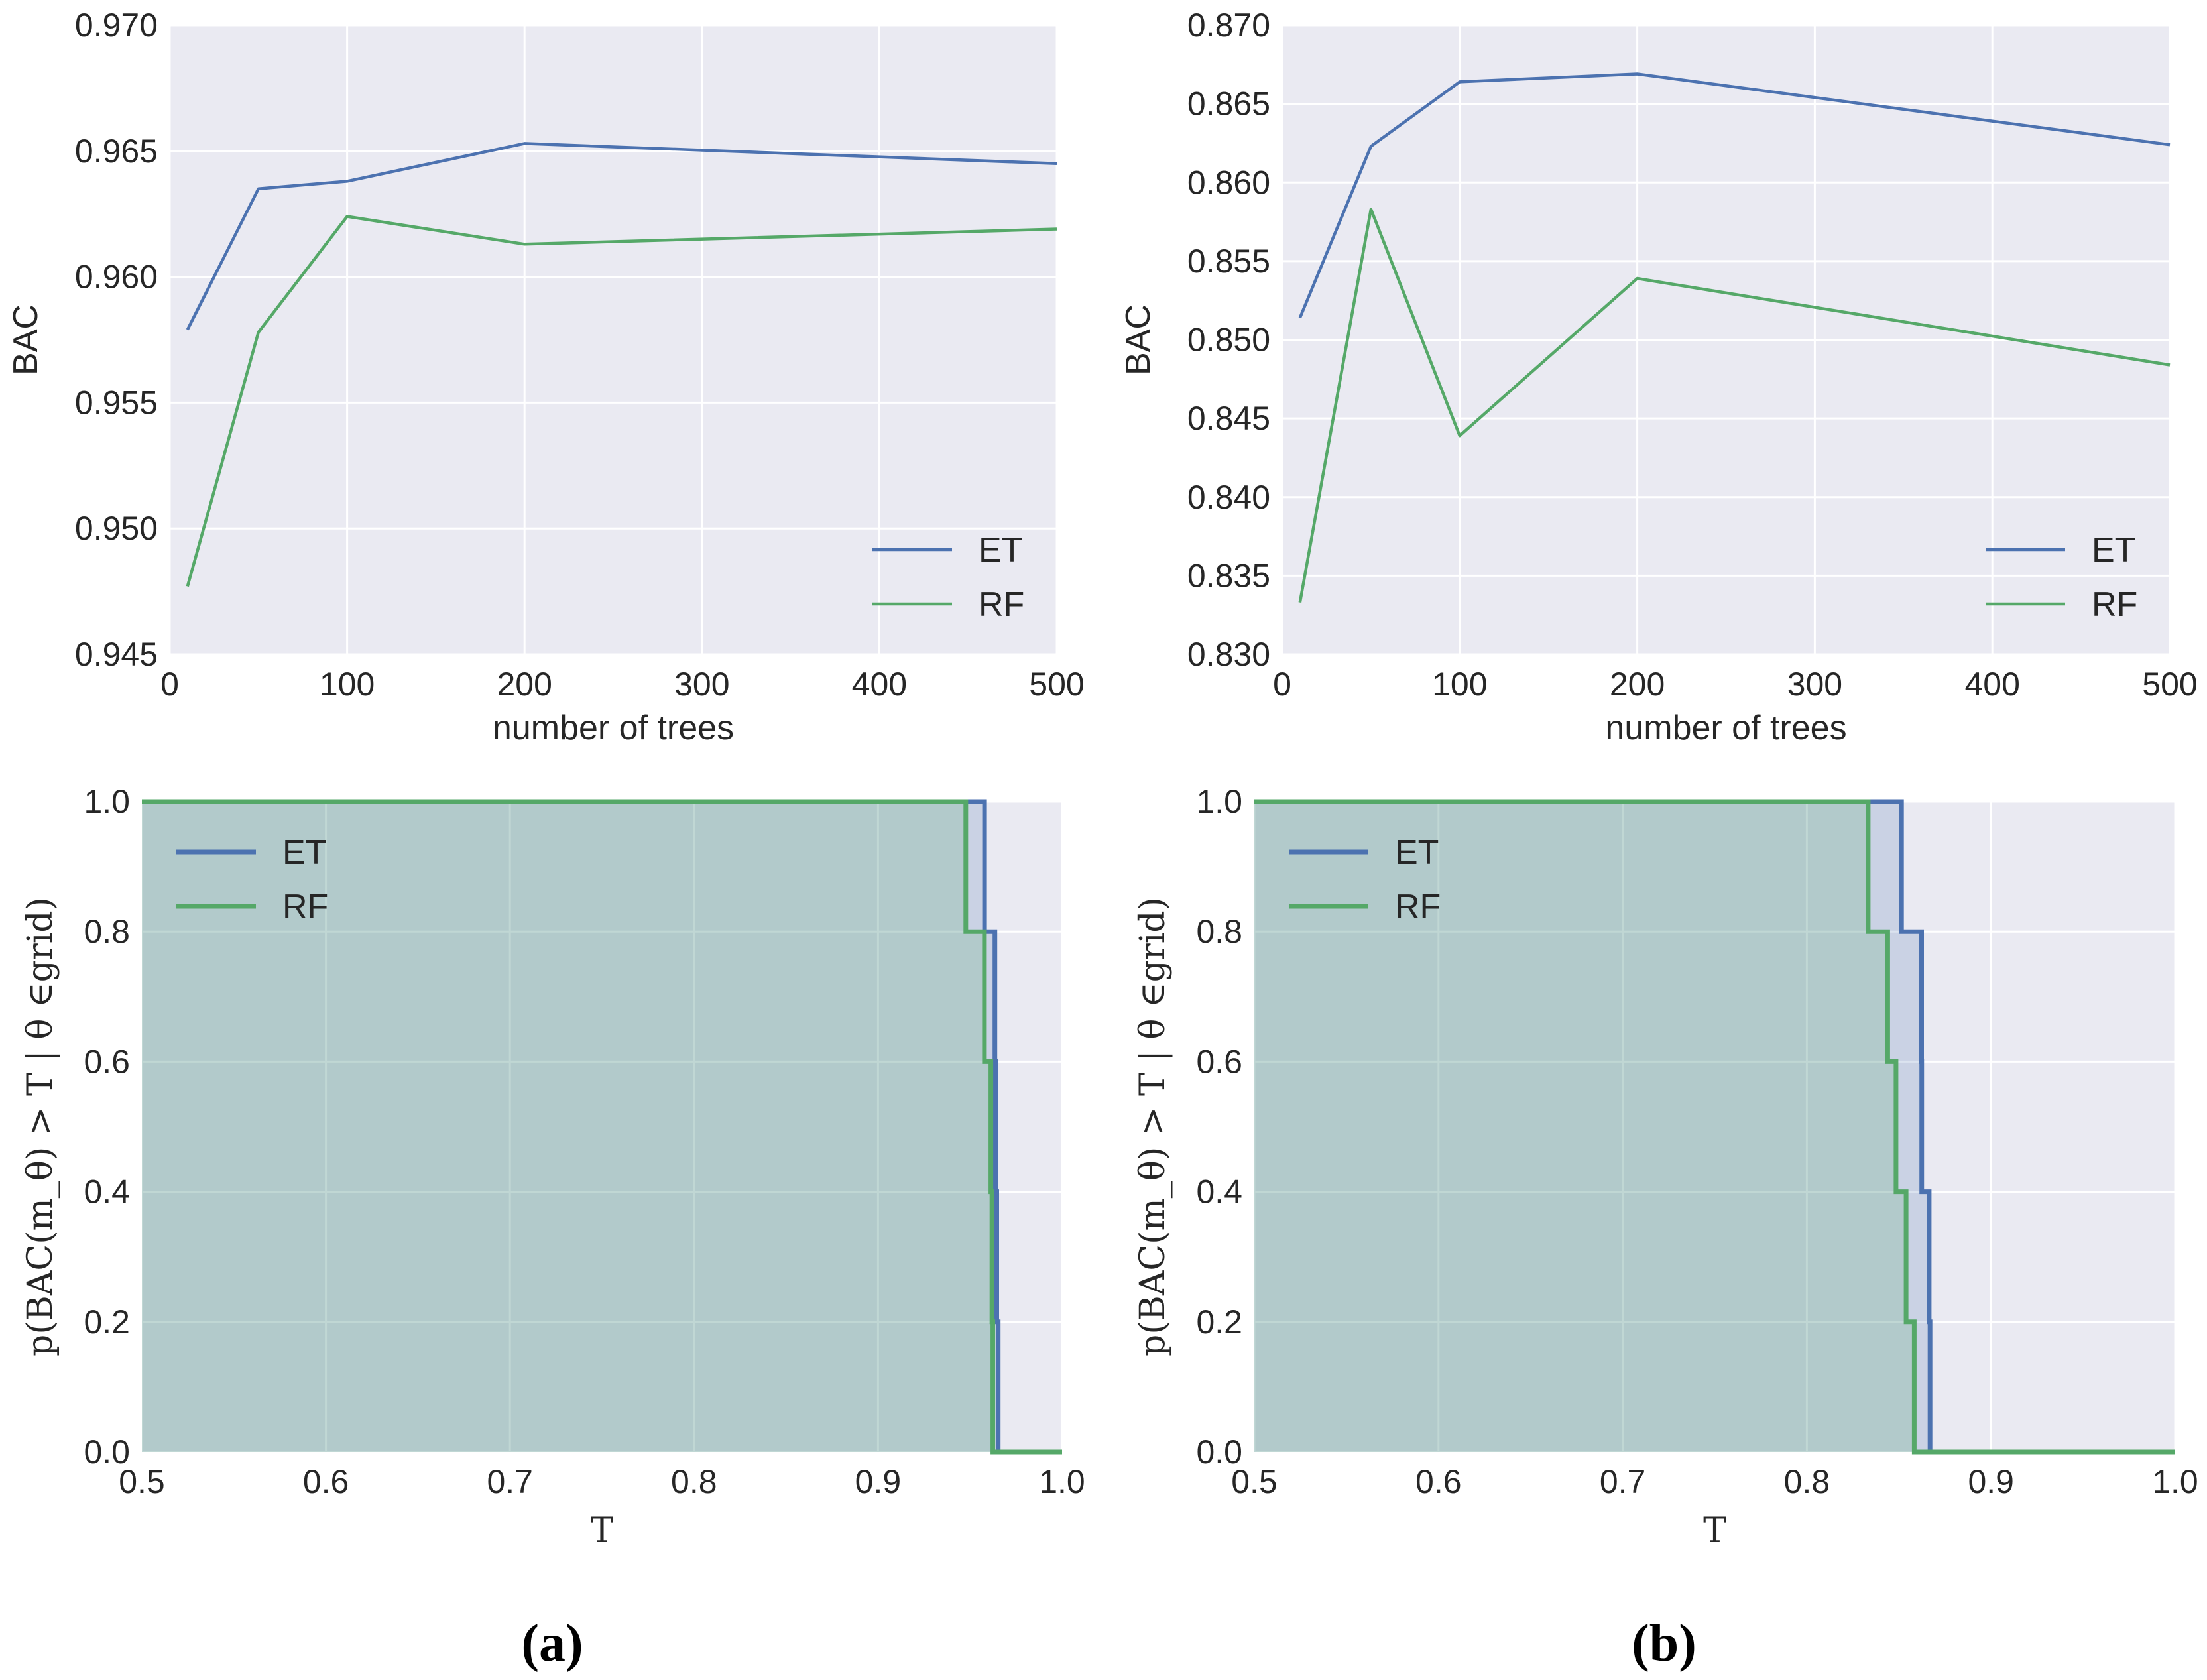  What do you see at coordinates (1228, 25) in the screenshot?
I see `b-top-y-tick-label: 0.870` at bounding box center [1228, 25].